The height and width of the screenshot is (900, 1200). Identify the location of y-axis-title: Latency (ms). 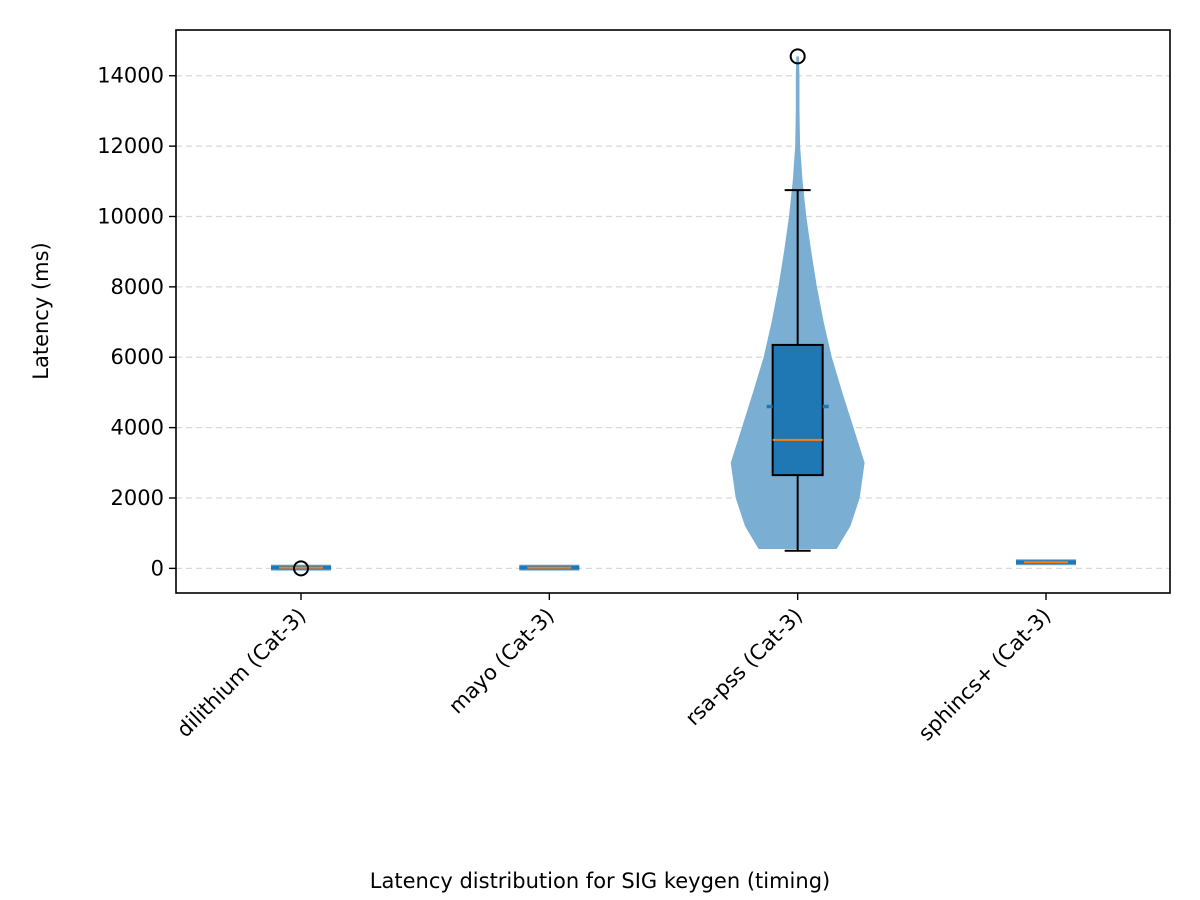
(41, 310).